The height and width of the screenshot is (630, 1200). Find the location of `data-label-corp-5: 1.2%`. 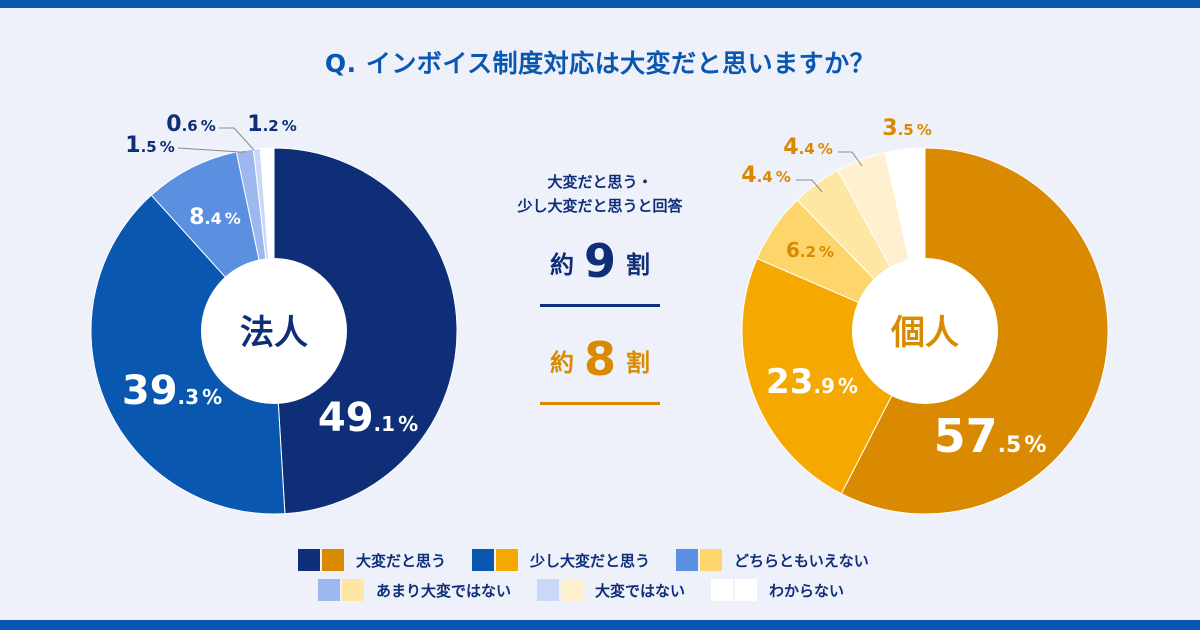

data-label-corp-5: 1.2% is located at coordinates (271, 124).